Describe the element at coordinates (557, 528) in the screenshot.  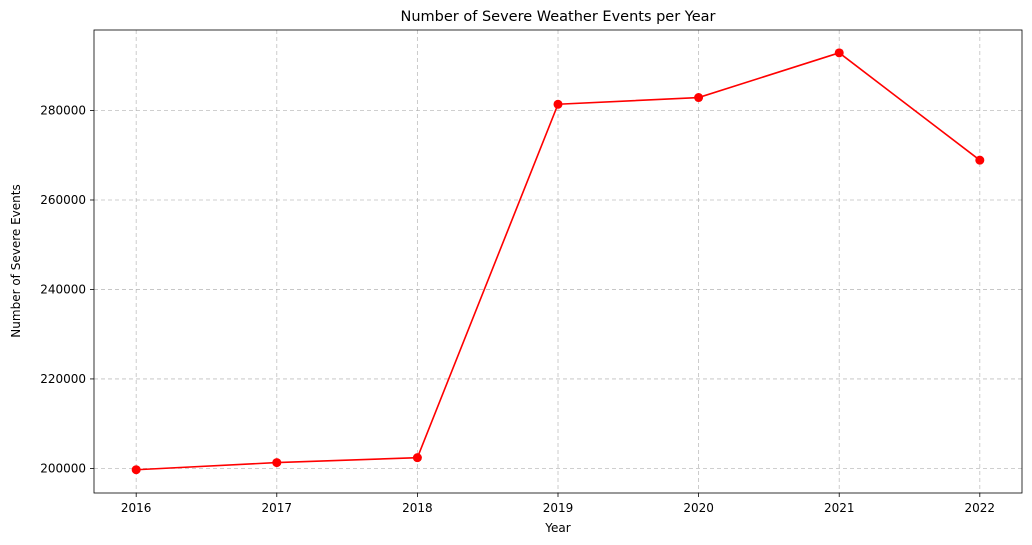
I see `x-axis-label: Year` at that location.